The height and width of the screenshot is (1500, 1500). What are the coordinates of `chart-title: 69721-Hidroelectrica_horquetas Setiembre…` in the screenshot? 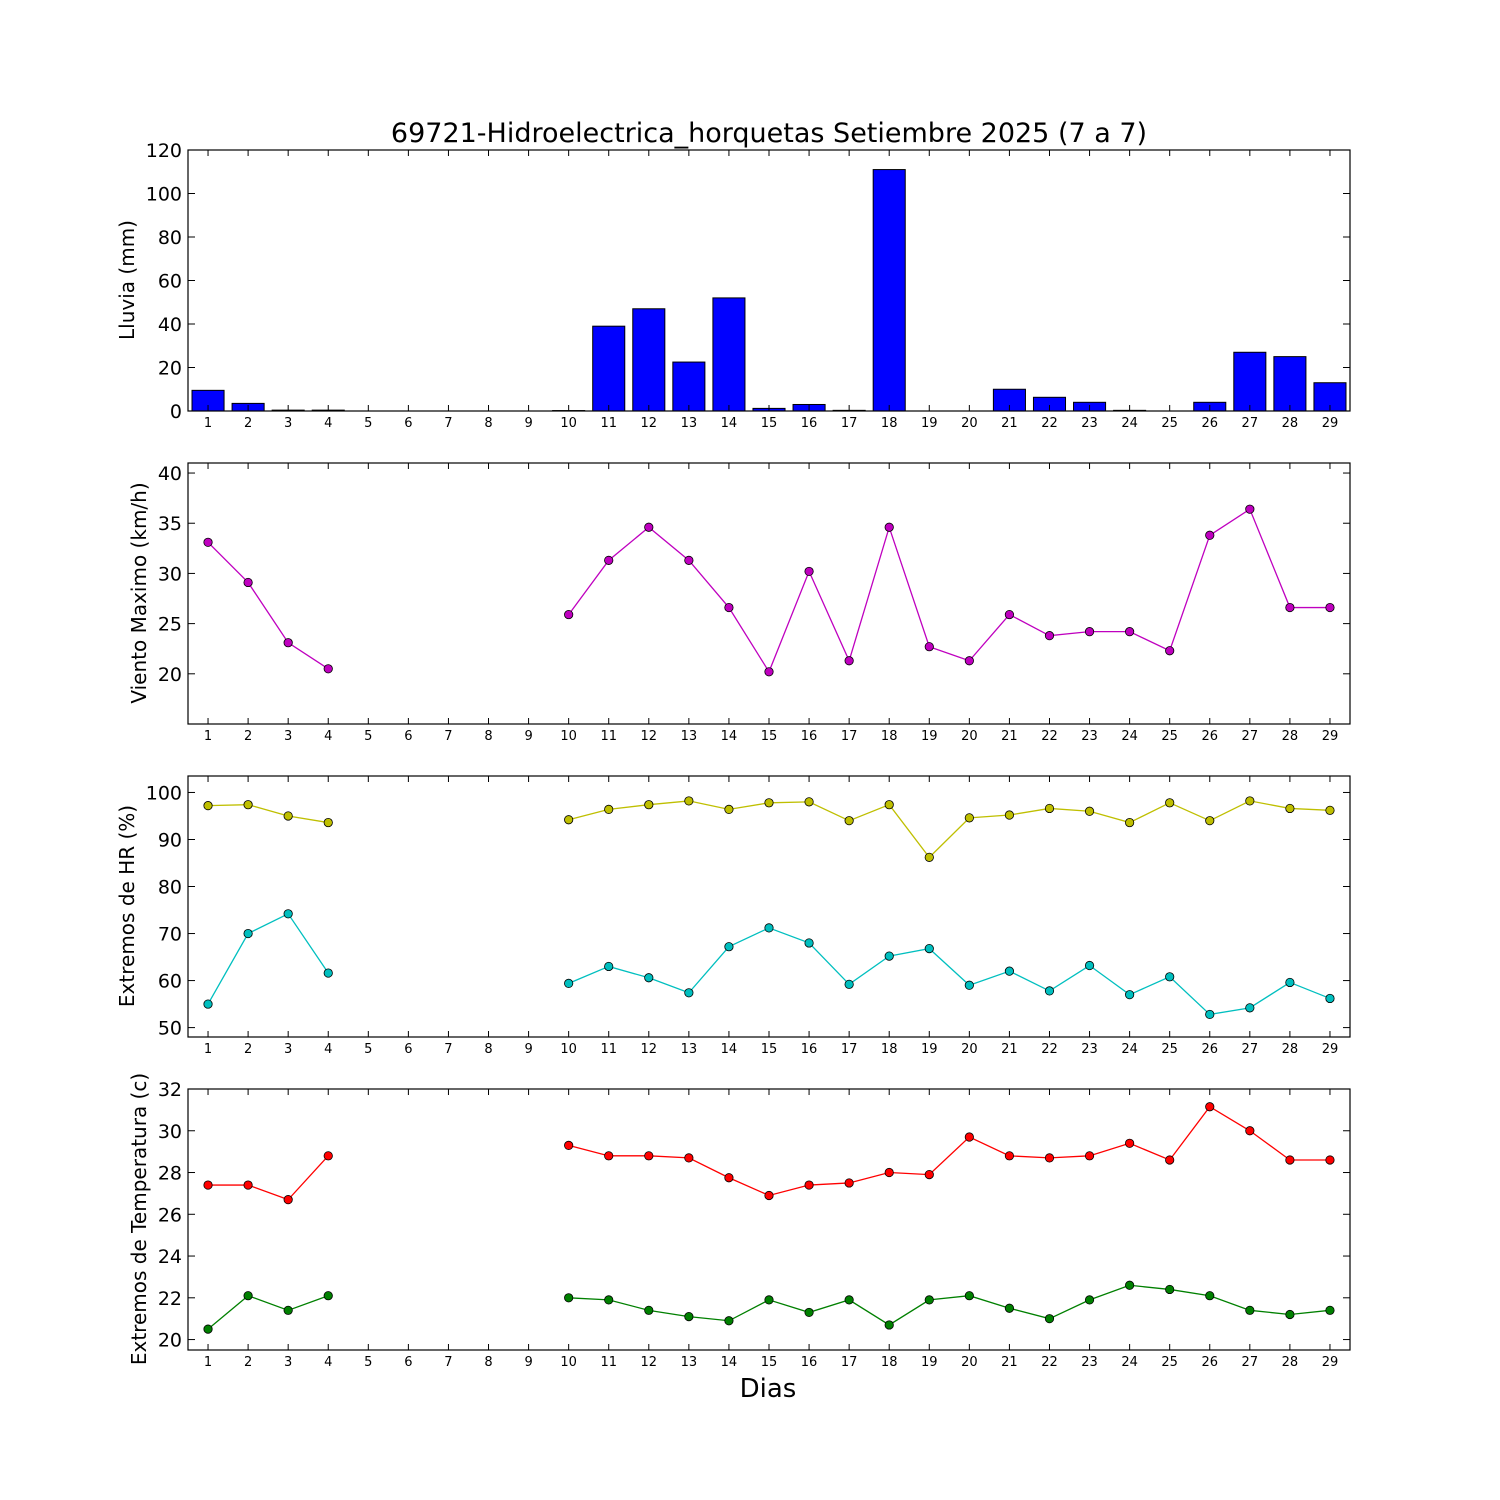 It's located at (769, 133).